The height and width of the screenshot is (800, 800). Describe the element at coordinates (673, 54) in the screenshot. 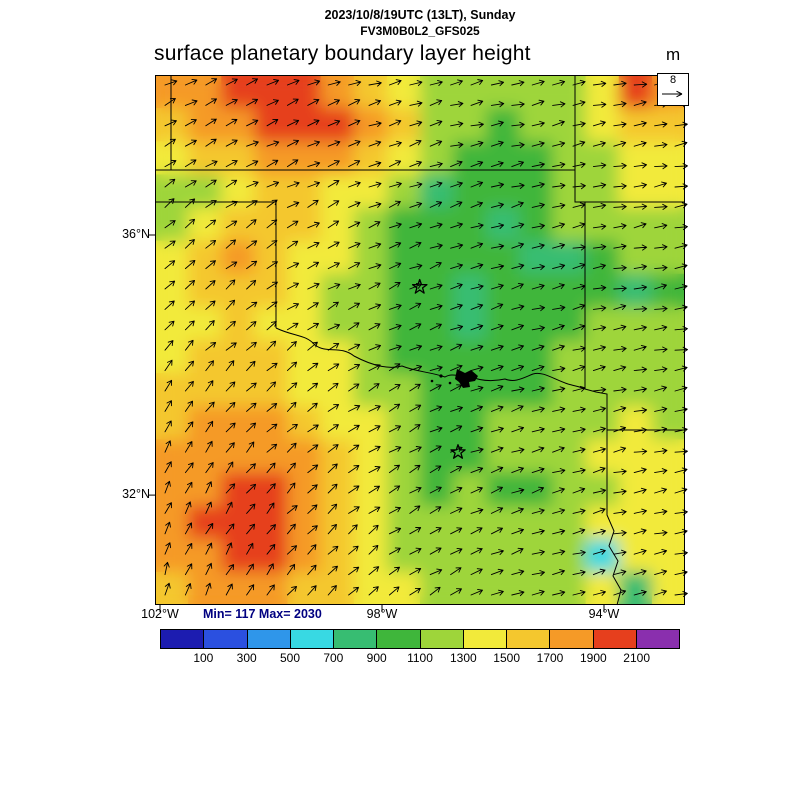

I see `units-label: m` at that location.